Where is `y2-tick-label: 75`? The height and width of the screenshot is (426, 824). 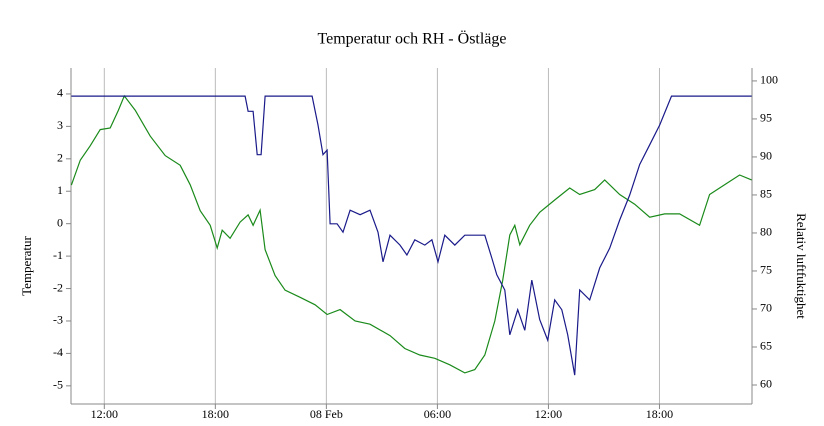
y2-tick-label: 75 is located at coordinates (766, 270).